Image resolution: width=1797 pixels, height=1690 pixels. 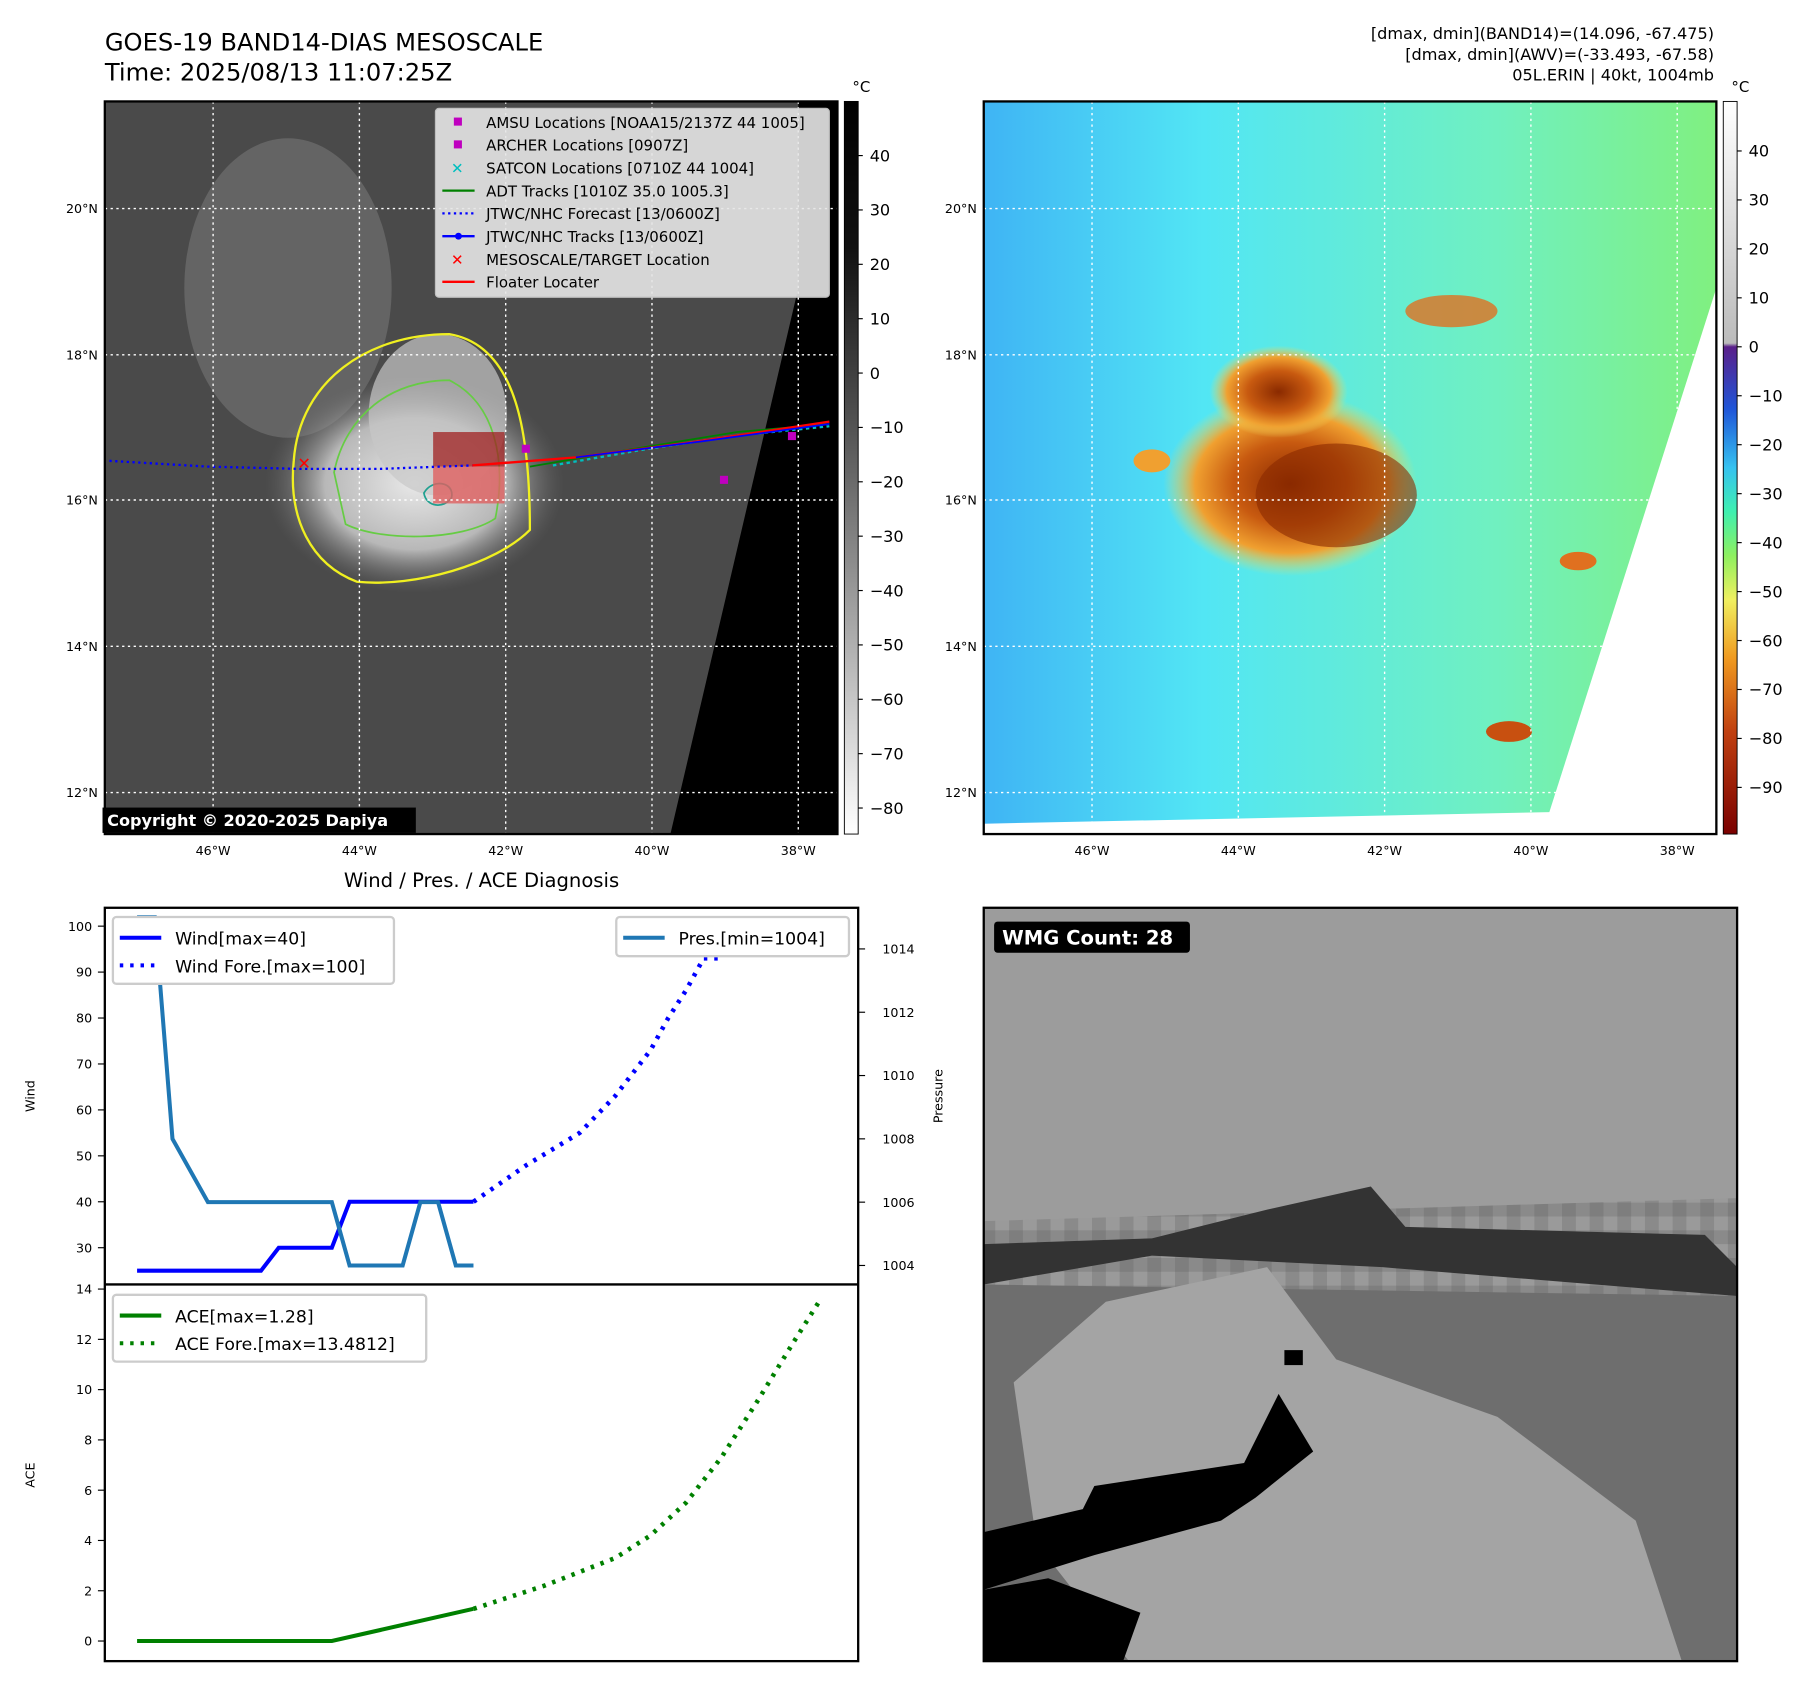 I want to click on colorbar-tick-label: −50, so click(x=887, y=645).